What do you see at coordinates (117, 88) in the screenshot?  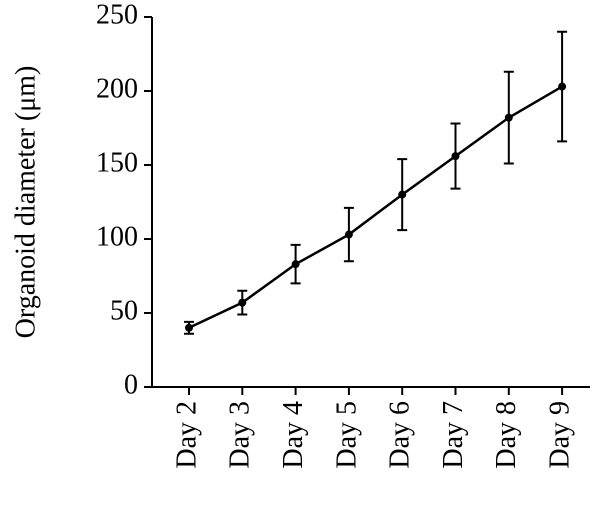 I see `y-tick-label: 200` at bounding box center [117, 88].